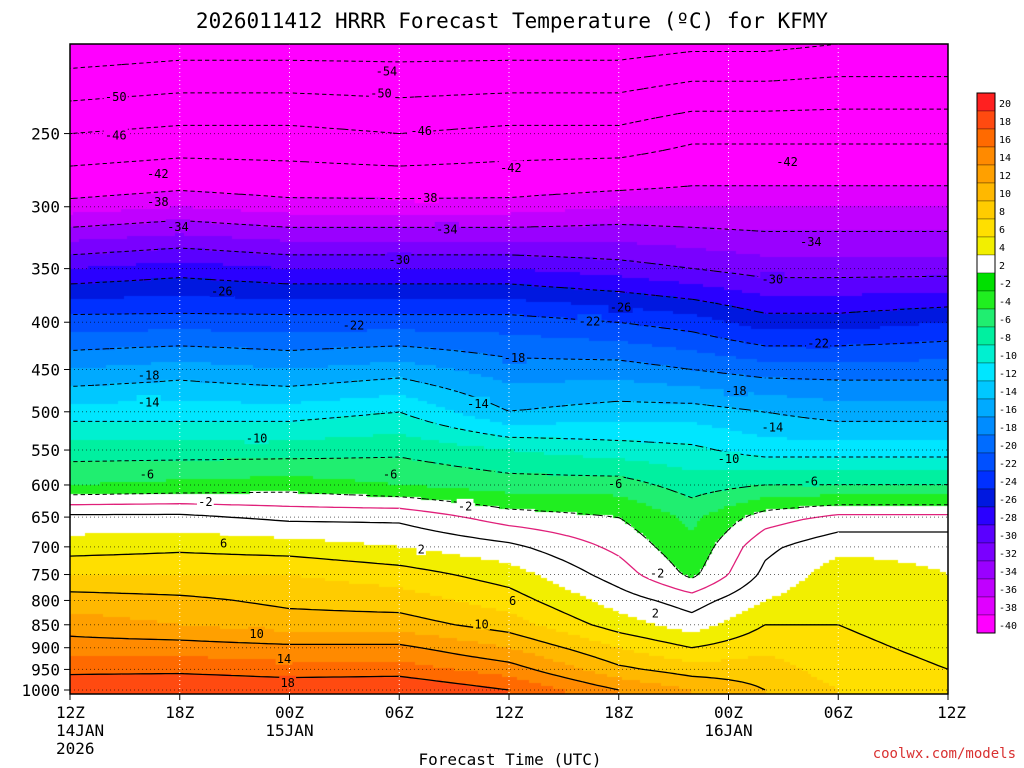 Image resolution: width=1024 pixels, height=768 pixels. I want to click on contour-label: -2, so click(205, 501).